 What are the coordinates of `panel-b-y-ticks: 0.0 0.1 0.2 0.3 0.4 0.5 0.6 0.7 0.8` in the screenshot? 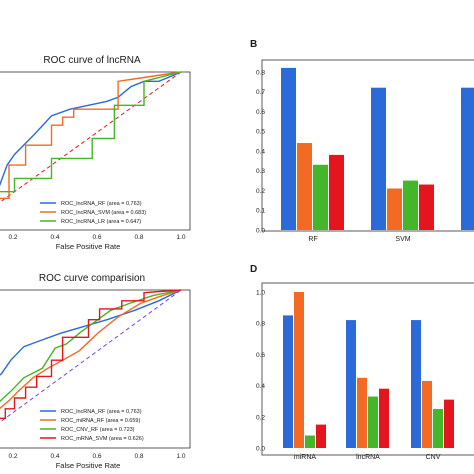 It's located at (260, 151).